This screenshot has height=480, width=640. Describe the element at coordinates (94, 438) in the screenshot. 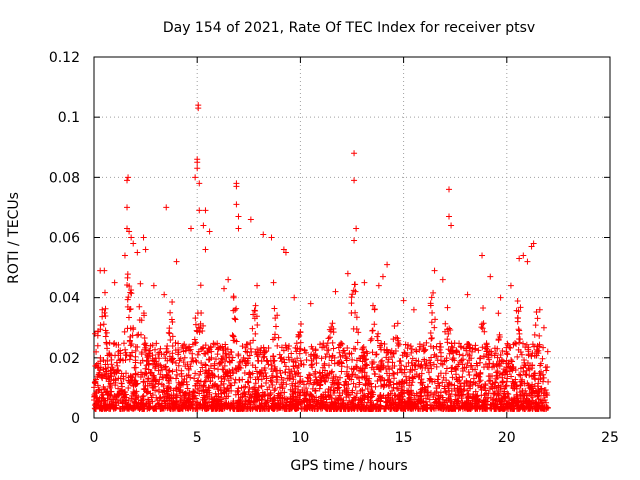

I see `x-tick-label: 0` at that location.